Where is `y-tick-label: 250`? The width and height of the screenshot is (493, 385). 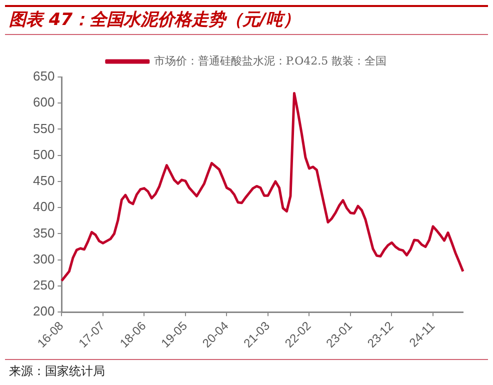 y-tick-label: 250 is located at coordinates (43, 285).